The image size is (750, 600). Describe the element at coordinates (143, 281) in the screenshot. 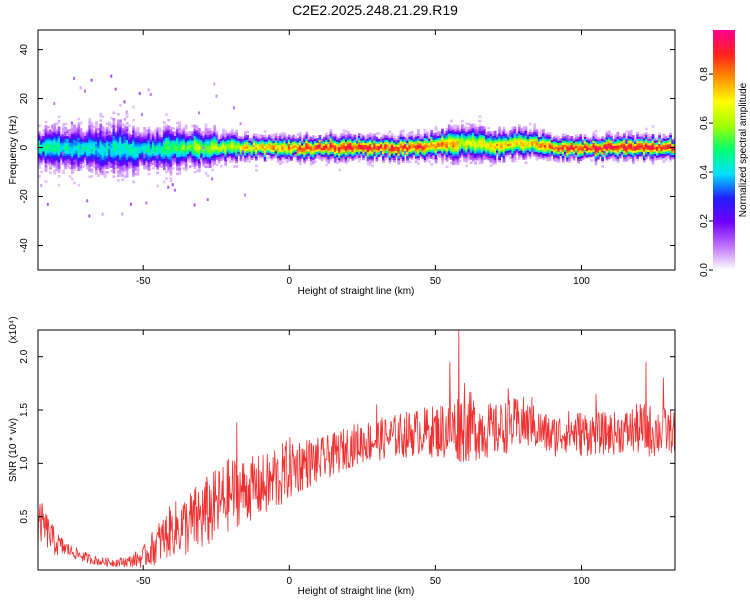

I see `x-tick-label: -50` at that location.